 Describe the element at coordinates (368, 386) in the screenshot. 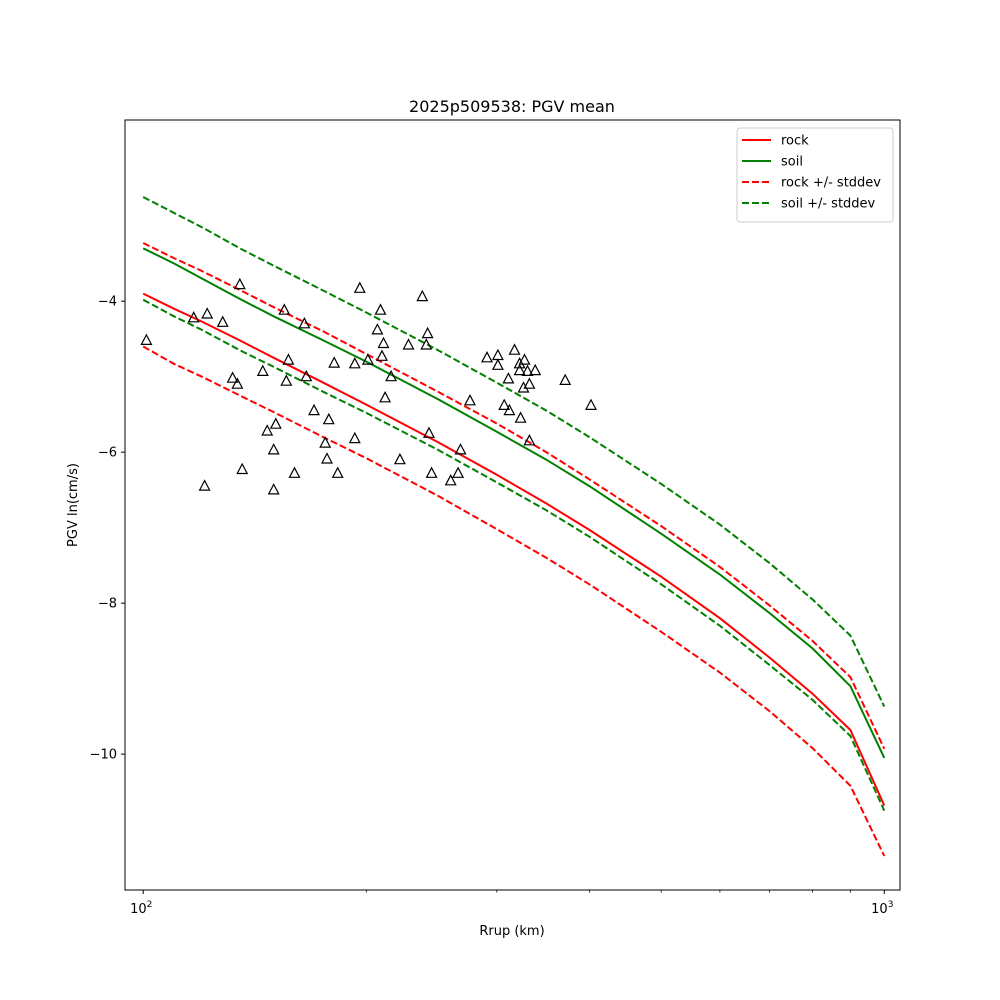

I see `observations-group` at that location.